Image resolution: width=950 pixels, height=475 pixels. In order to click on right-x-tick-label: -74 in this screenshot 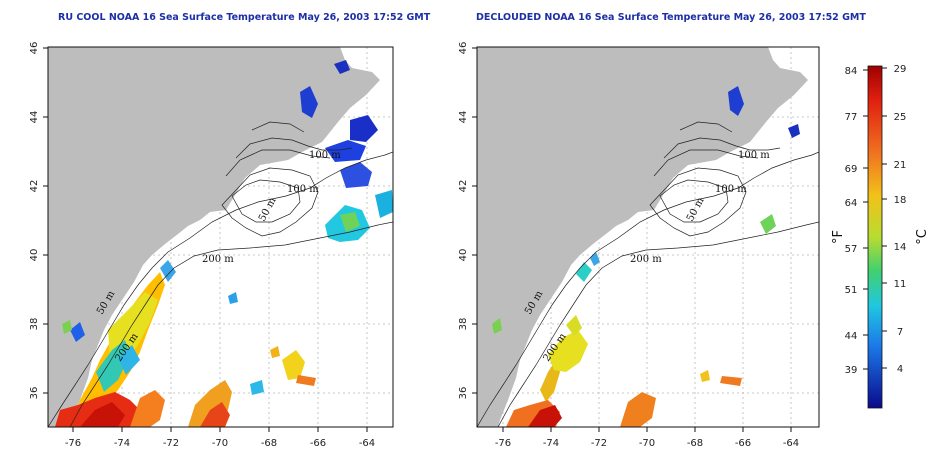, I will do `click(551, 443)`.